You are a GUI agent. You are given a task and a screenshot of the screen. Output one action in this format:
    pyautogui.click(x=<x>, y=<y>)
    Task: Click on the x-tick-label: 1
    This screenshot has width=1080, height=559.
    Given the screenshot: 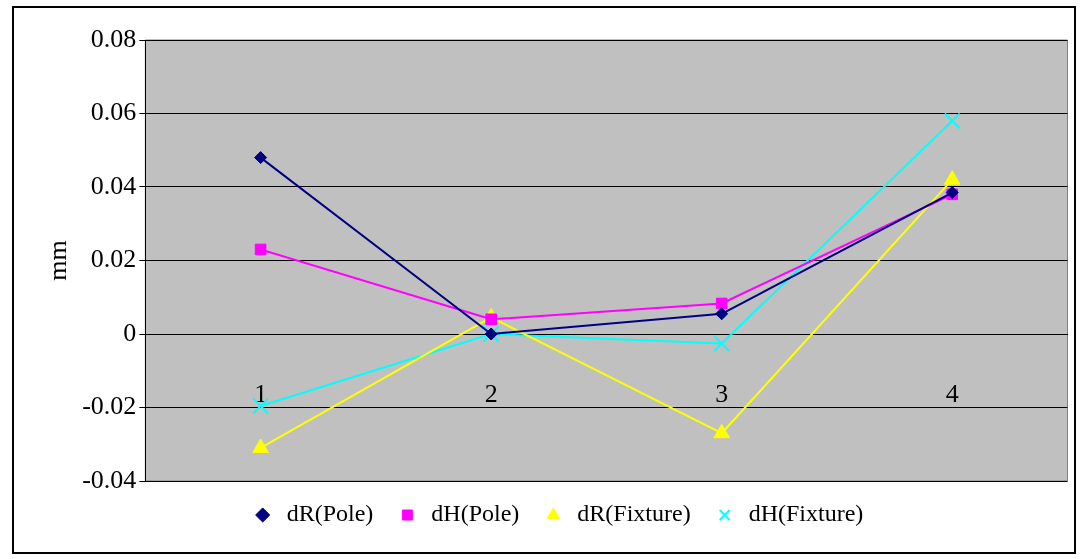 What is the action you would take?
    pyautogui.click(x=261, y=394)
    